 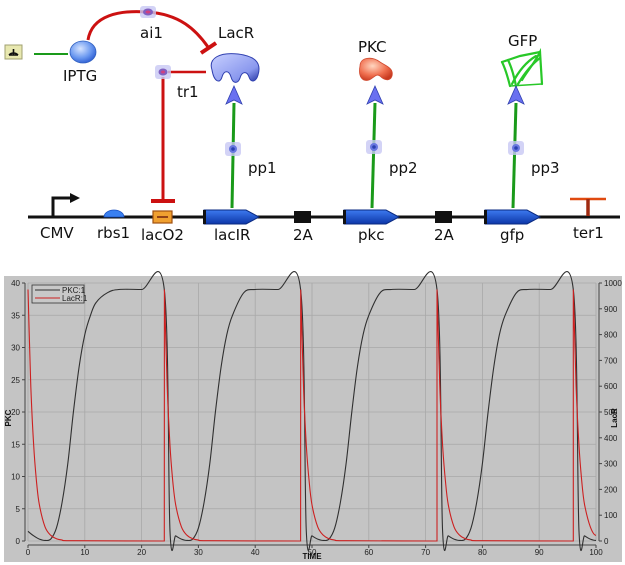 What do you see at coordinates (514, 155) in the screenshot?
I see `pp3-production-line` at bounding box center [514, 155].